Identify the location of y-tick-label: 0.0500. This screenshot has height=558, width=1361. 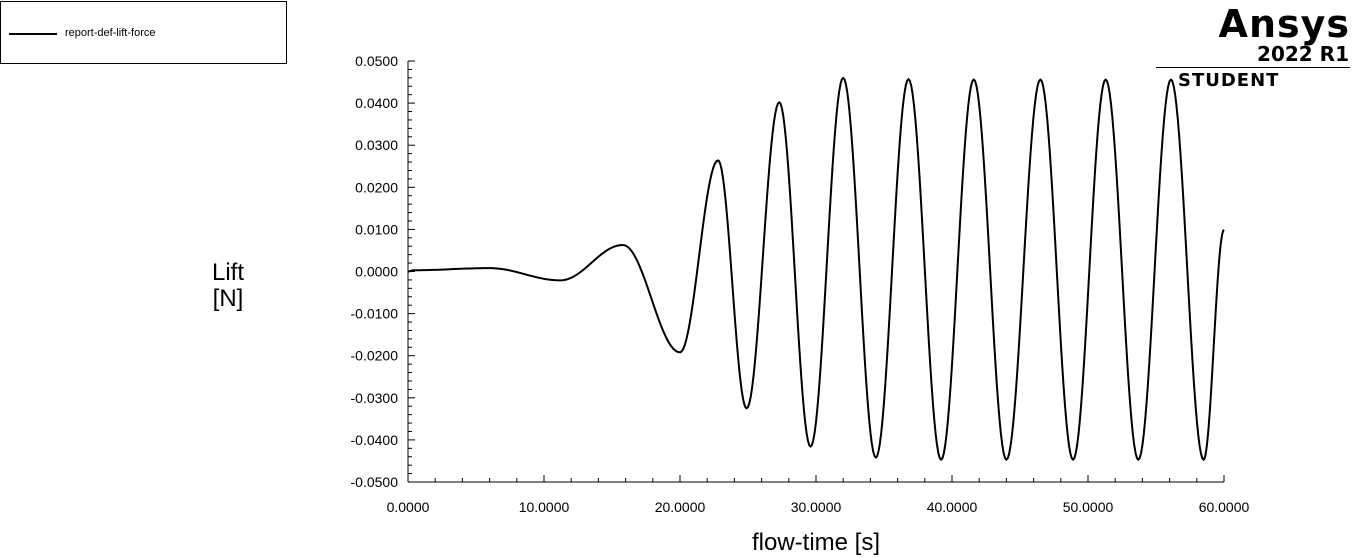
(376, 61).